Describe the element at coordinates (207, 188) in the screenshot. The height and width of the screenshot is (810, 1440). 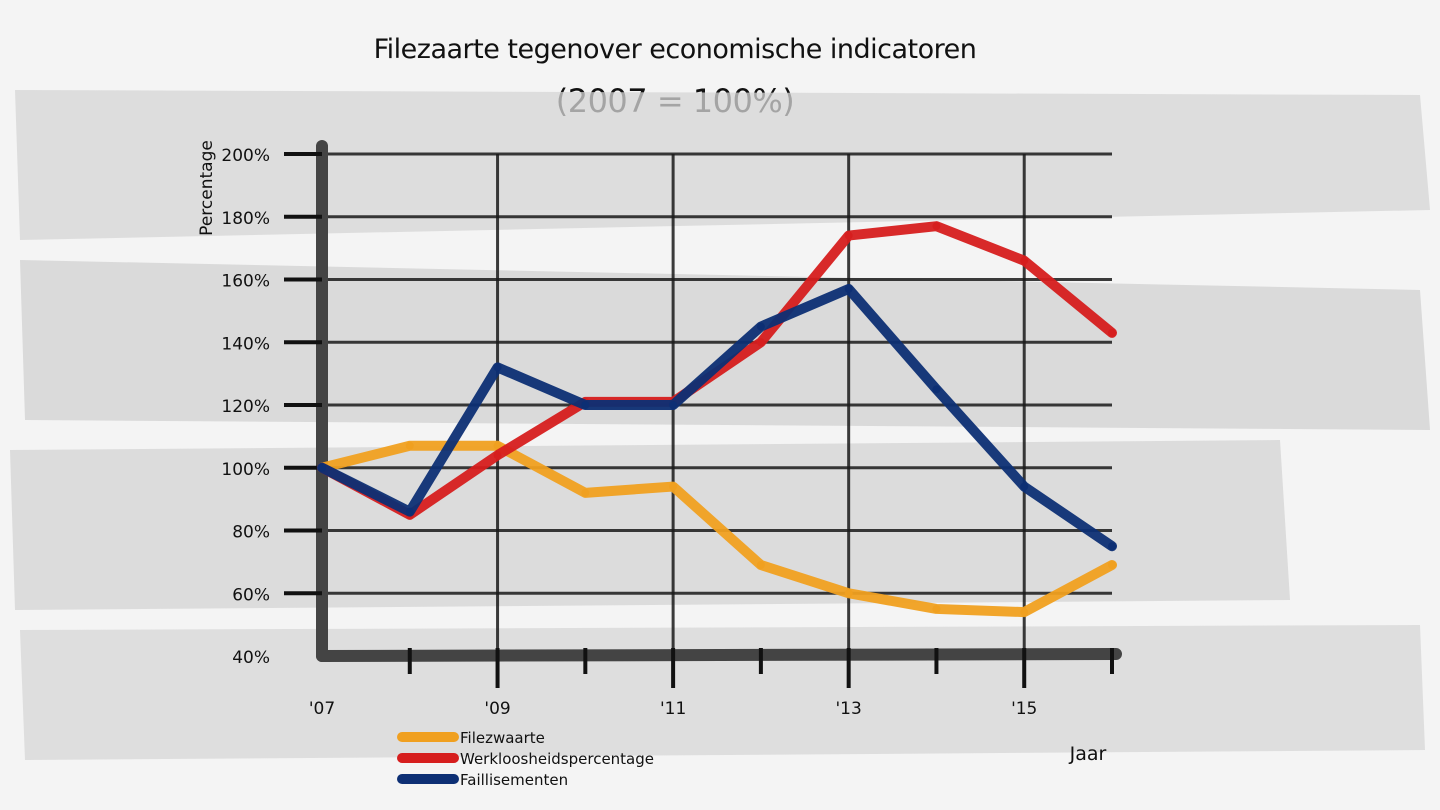
I see `y-axis-label: Percentage` at that location.